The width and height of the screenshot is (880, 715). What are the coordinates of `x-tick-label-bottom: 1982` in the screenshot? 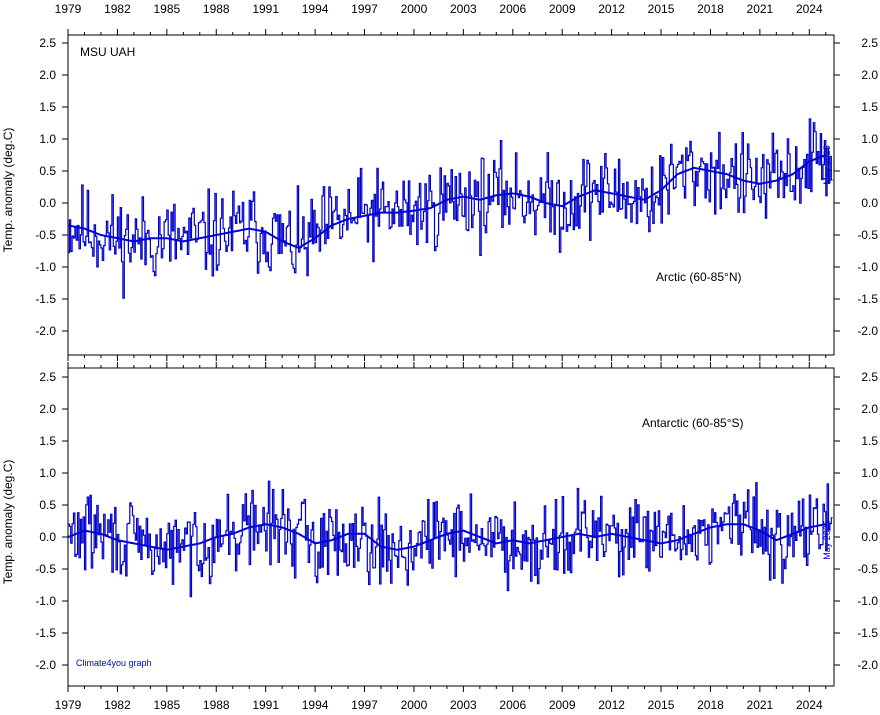 It's located at (117, 705).